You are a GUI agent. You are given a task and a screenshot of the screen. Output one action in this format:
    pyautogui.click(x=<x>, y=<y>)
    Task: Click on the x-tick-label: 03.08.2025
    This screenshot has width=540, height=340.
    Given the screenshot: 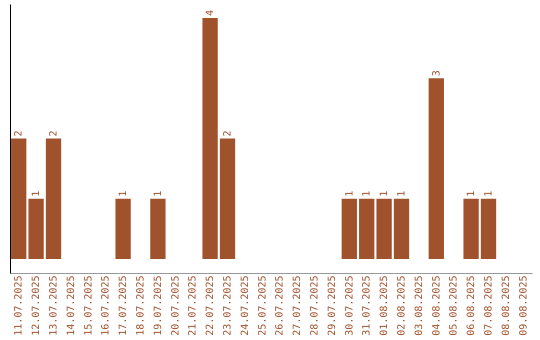 What is the action you would take?
    pyautogui.click(x=419, y=306)
    